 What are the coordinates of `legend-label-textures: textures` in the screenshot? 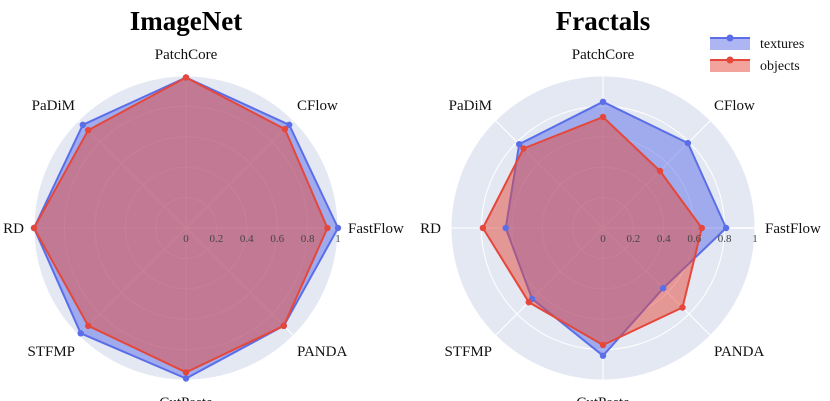 It's located at (782, 44).